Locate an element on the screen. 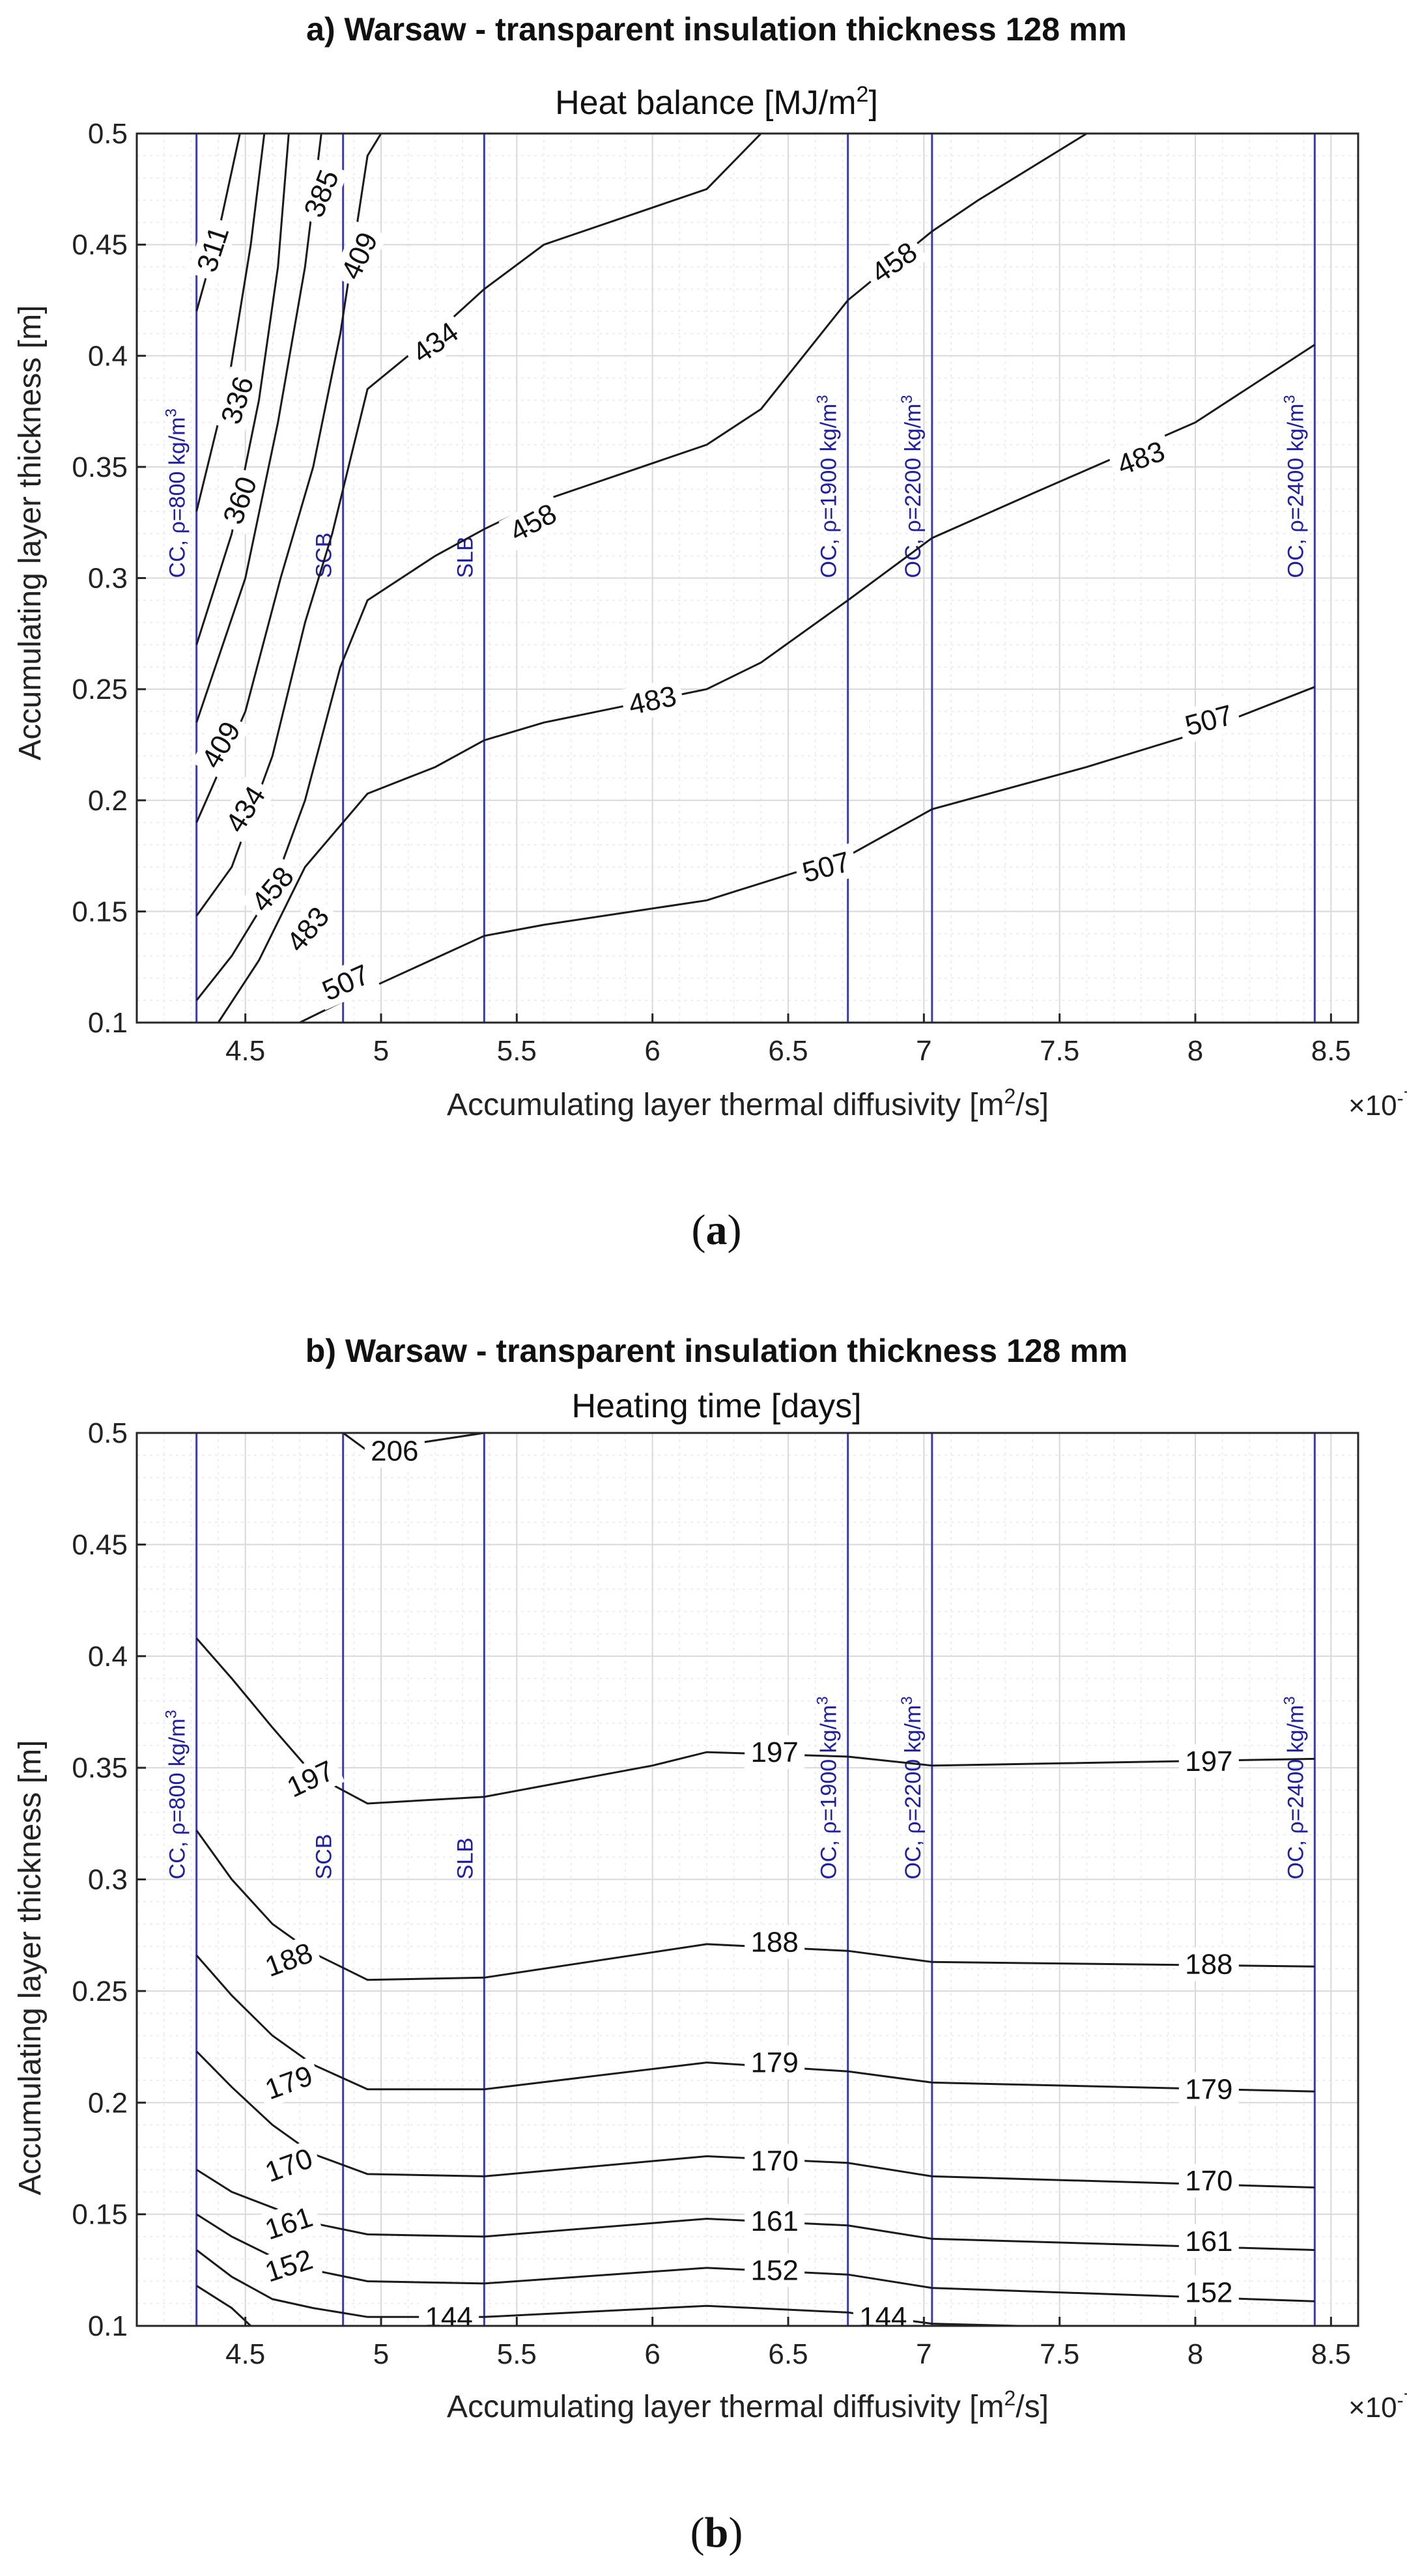  material-label: CC, ρ=800 kg/m3 is located at coordinates (176, 493).